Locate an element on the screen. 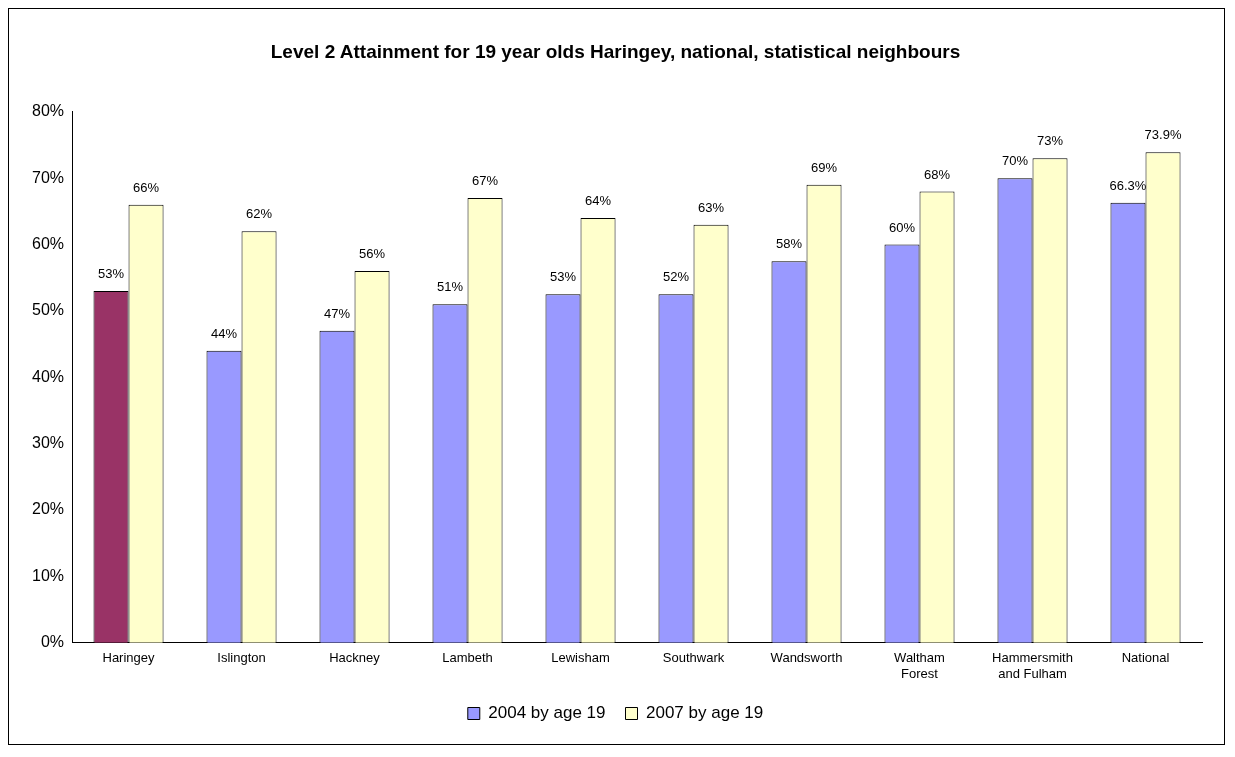  x-tick-label: Haringey is located at coordinates (129, 658).